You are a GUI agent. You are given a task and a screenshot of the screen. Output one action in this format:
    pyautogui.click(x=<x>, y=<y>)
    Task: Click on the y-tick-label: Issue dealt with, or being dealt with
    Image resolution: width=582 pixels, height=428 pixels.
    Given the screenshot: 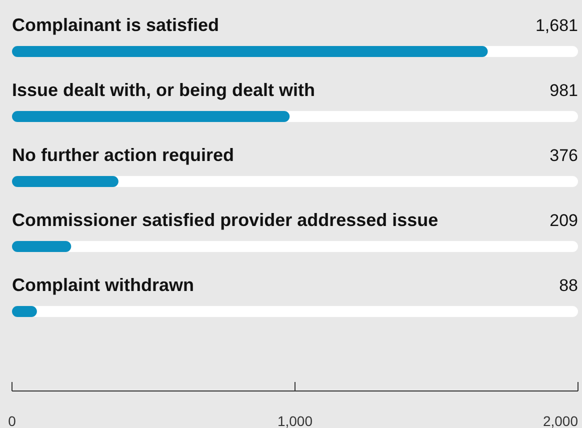 What is the action you would take?
    pyautogui.click(x=164, y=90)
    